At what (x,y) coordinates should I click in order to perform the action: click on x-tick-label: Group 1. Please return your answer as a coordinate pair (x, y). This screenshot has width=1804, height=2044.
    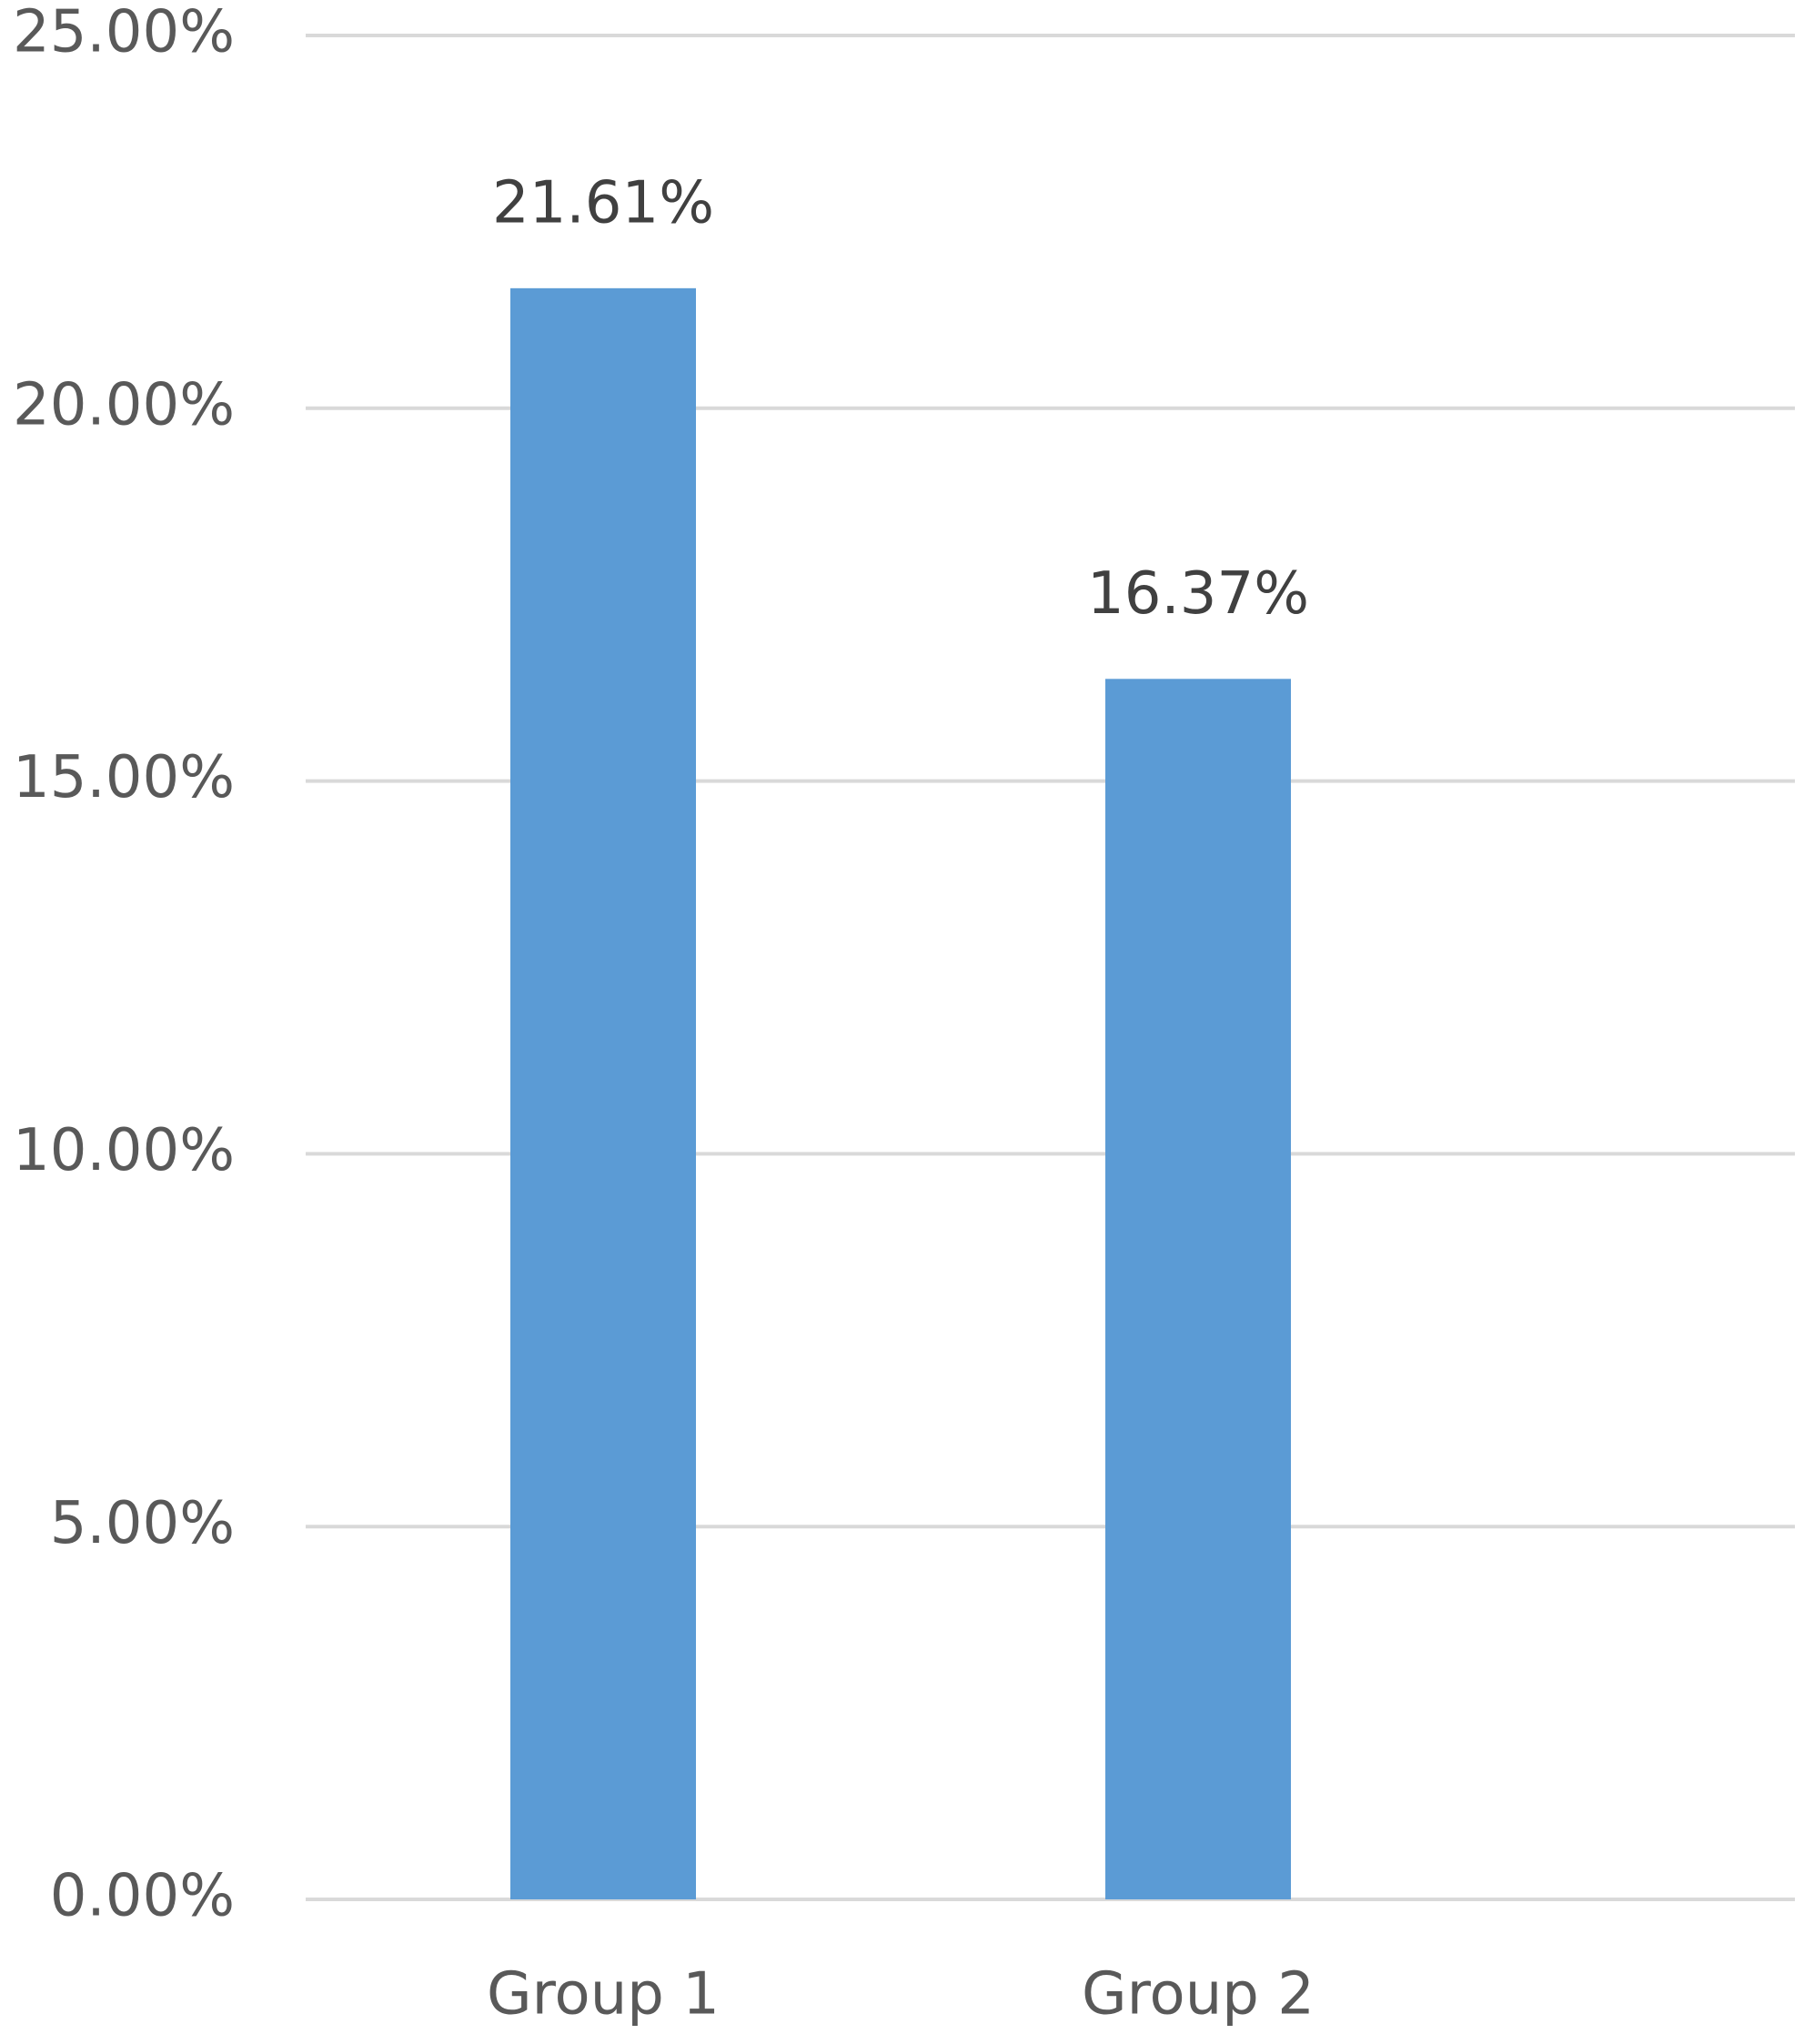
    Looking at the image, I should click on (603, 1995).